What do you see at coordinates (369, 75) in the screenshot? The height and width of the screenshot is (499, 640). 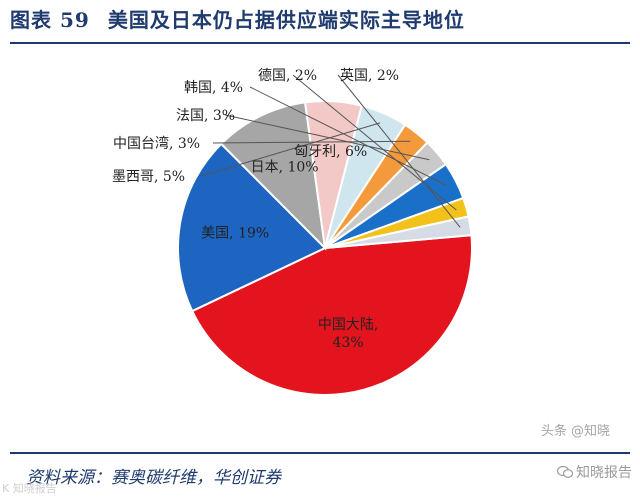 I see `slice-label-10: 英国, 2%` at bounding box center [369, 75].